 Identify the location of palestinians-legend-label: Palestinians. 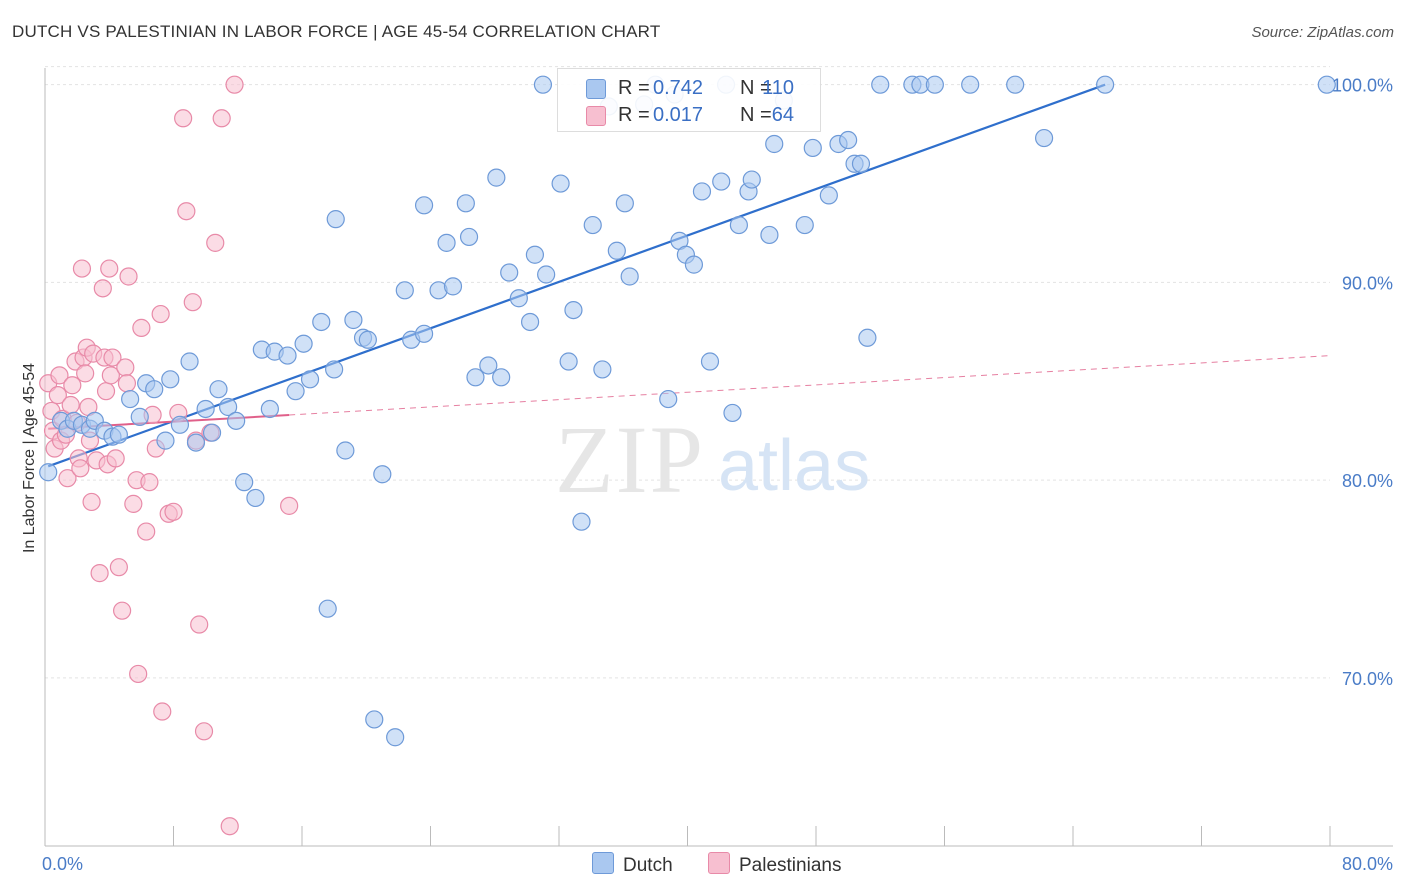
(790, 865).